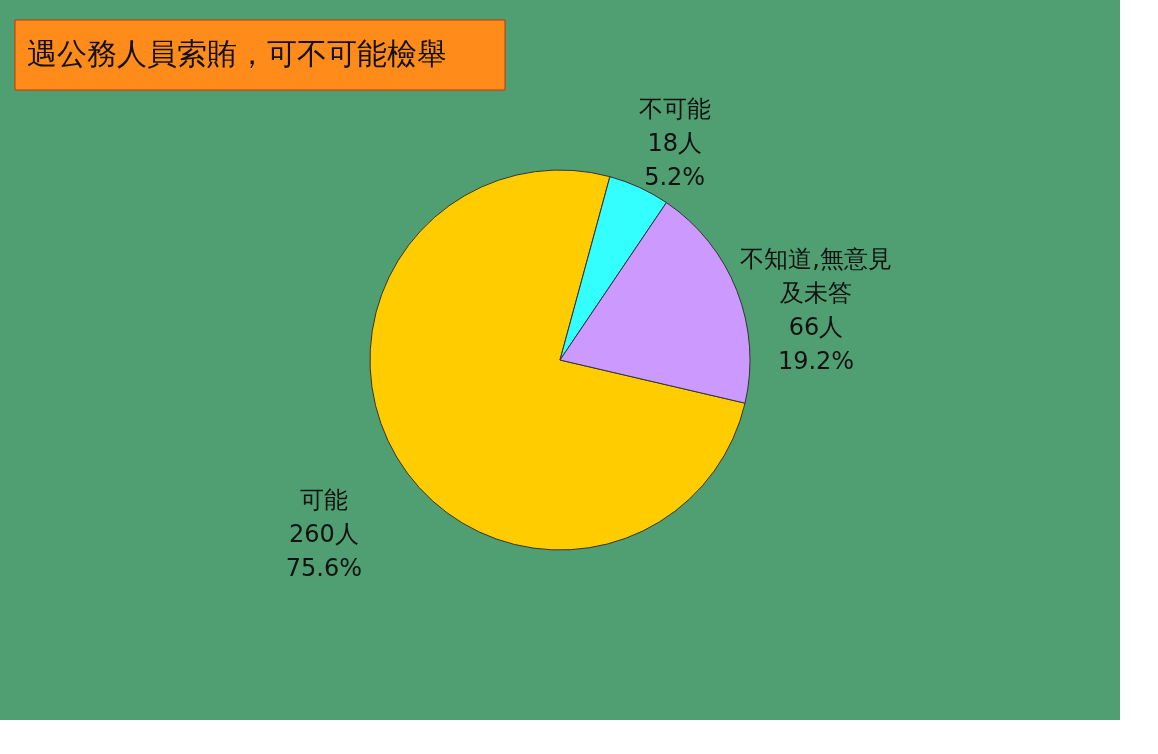  I want to click on data-label: 18人 5.2%, so click(675, 160).